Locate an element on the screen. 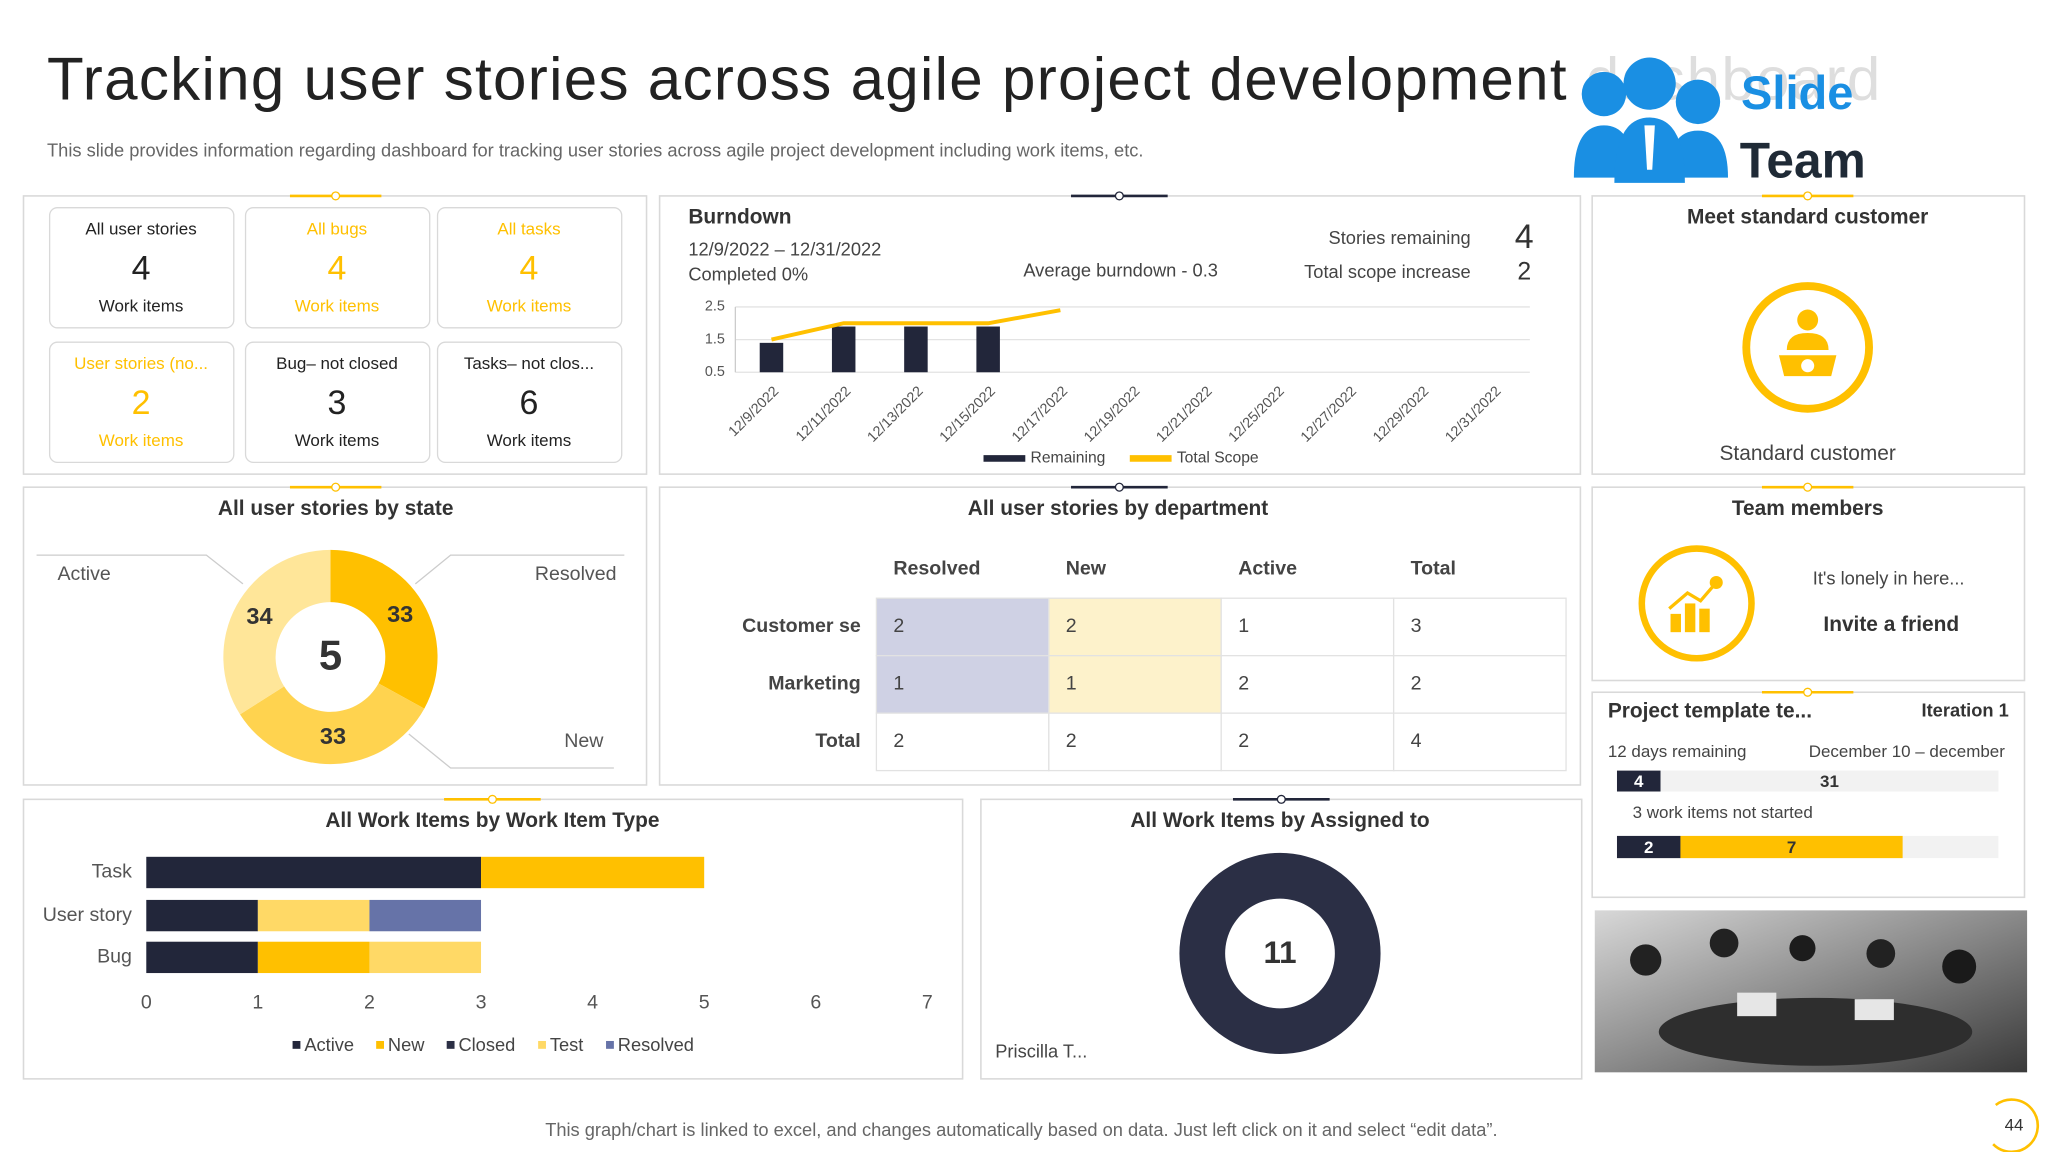 The height and width of the screenshot is (1152, 2048). average-burndown: Average burndown - 0.3 is located at coordinates (1120, 270).